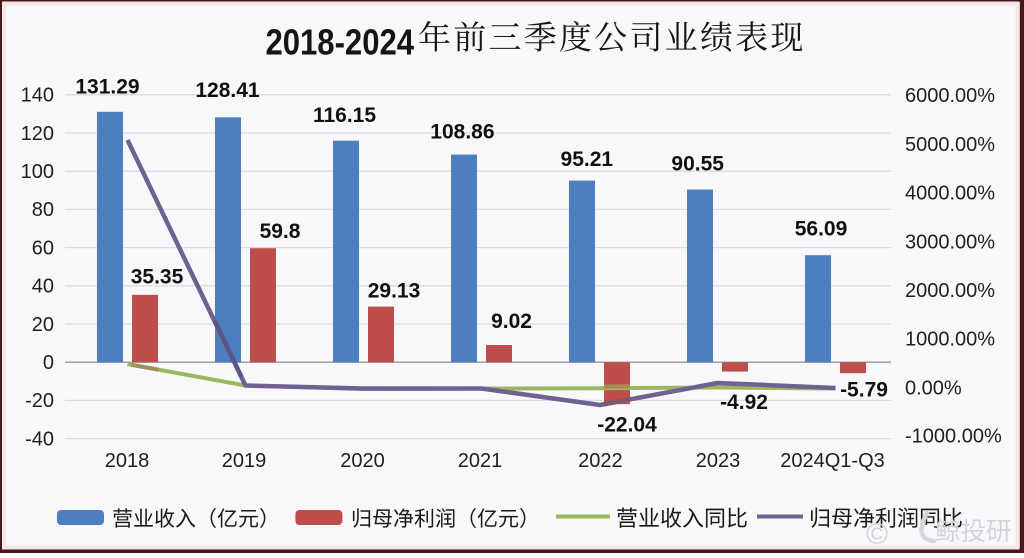  What do you see at coordinates (462, 131) in the screenshot?
I see `svg-text: 108.86` at bounding box center [462, 131].